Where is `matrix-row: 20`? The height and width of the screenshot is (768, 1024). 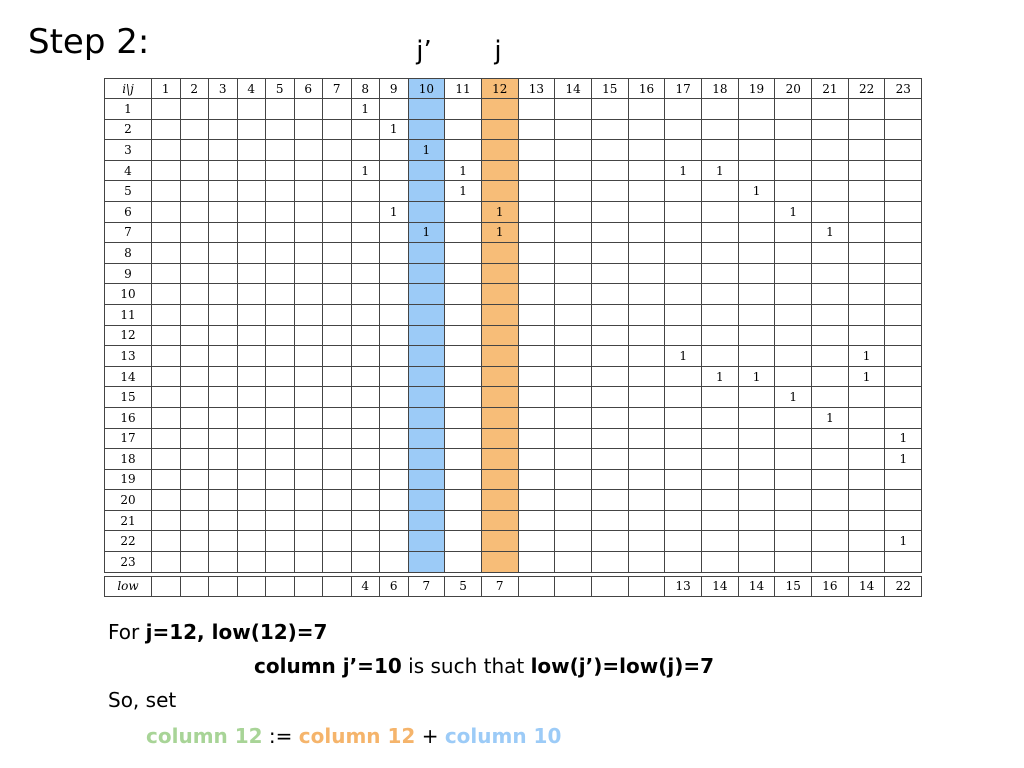 matrix-row: 20 is located at coordinates (513, 500).